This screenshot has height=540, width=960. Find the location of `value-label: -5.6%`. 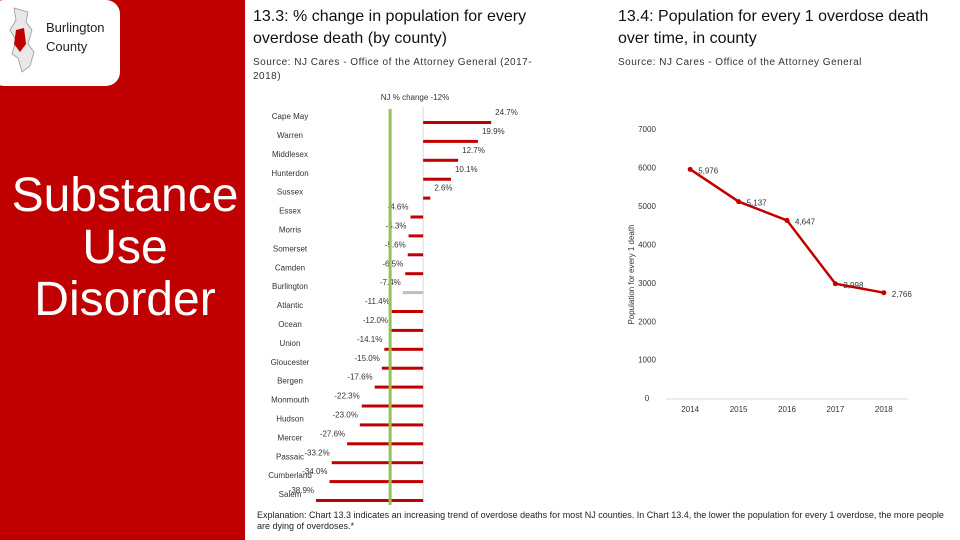

value-label: -5.6% is located at coordinates (395, 244).